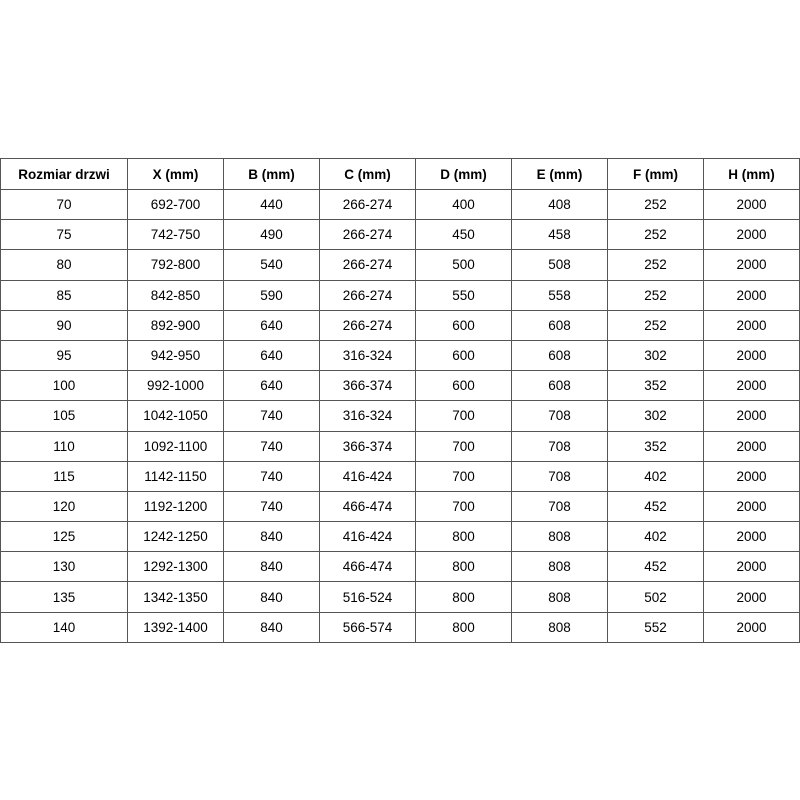  Describe the element at coordinates (175, 627) in the screenshot. I see `table-cell: 1392-1400` at that location.